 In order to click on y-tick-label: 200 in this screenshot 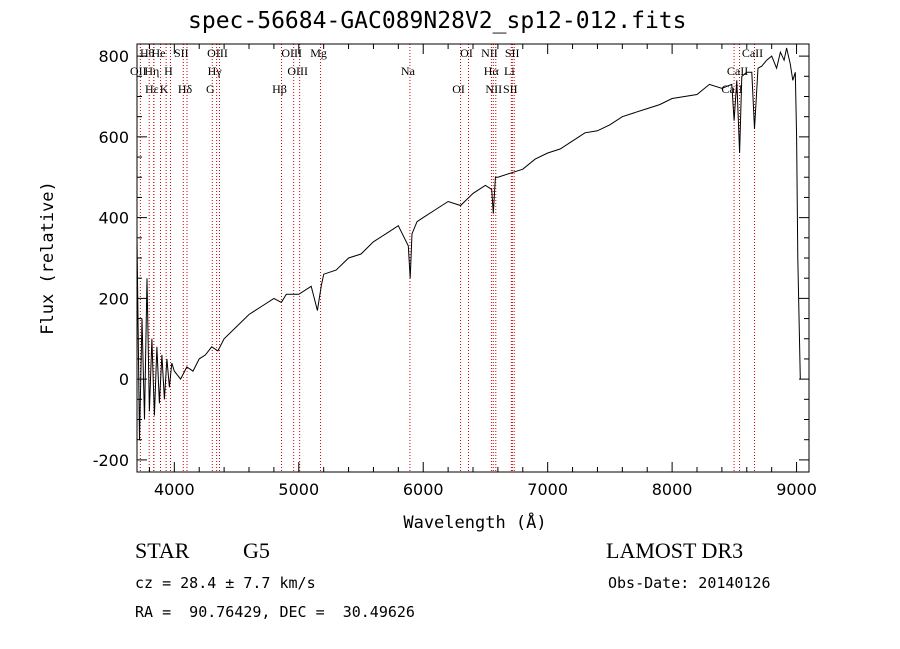, I will do `click(113, 298)`.